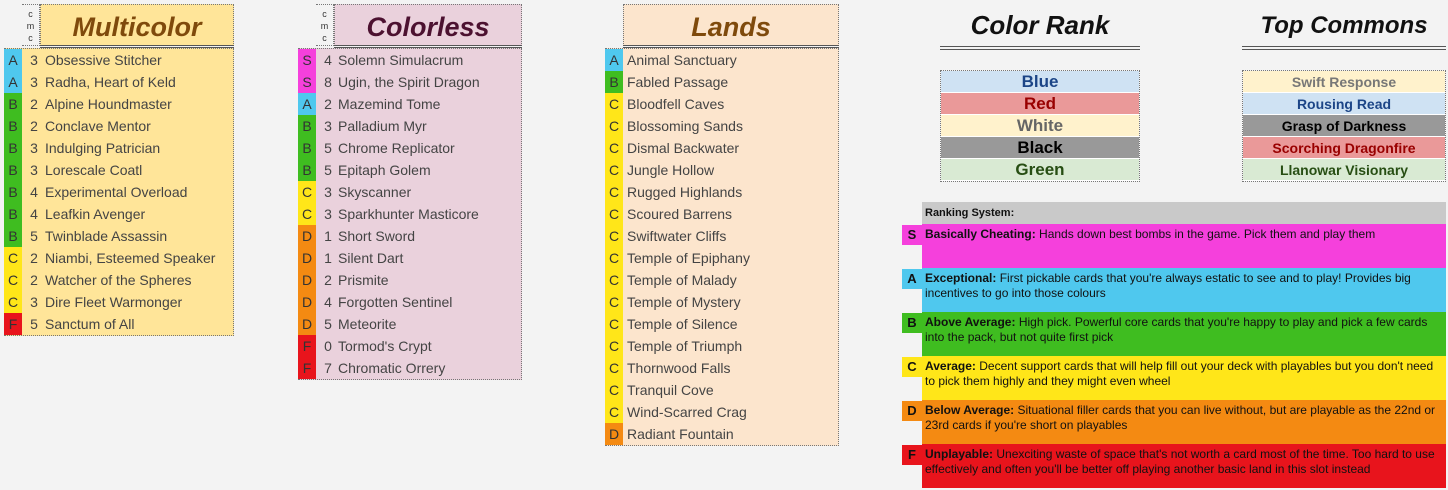 Image resolution: width=1448 pixels, height=490 pixels. I want to click on card-name: Lorescale Coatl, so click(94, 170).